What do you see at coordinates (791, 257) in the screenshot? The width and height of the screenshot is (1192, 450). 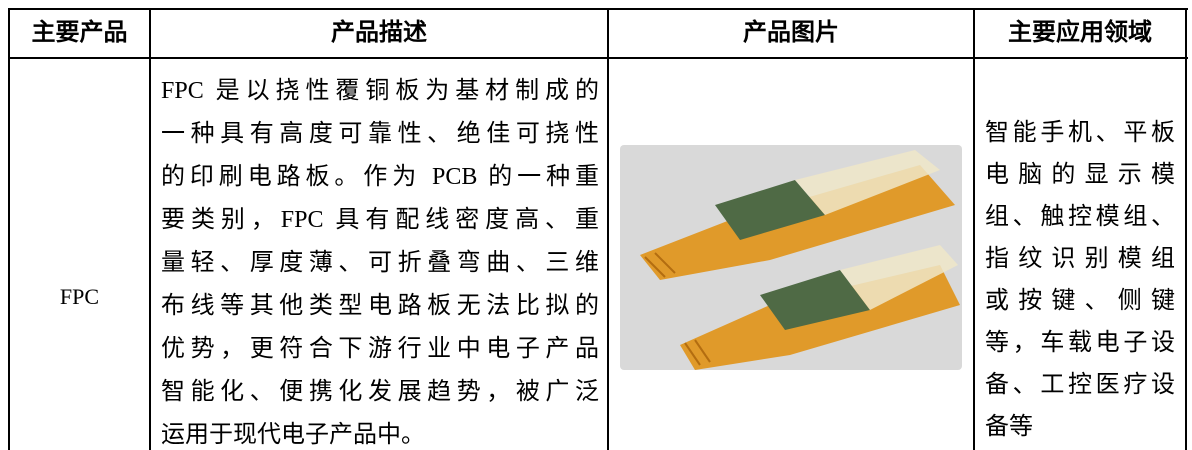 I see `product-image` at bounding box center [791, 257].